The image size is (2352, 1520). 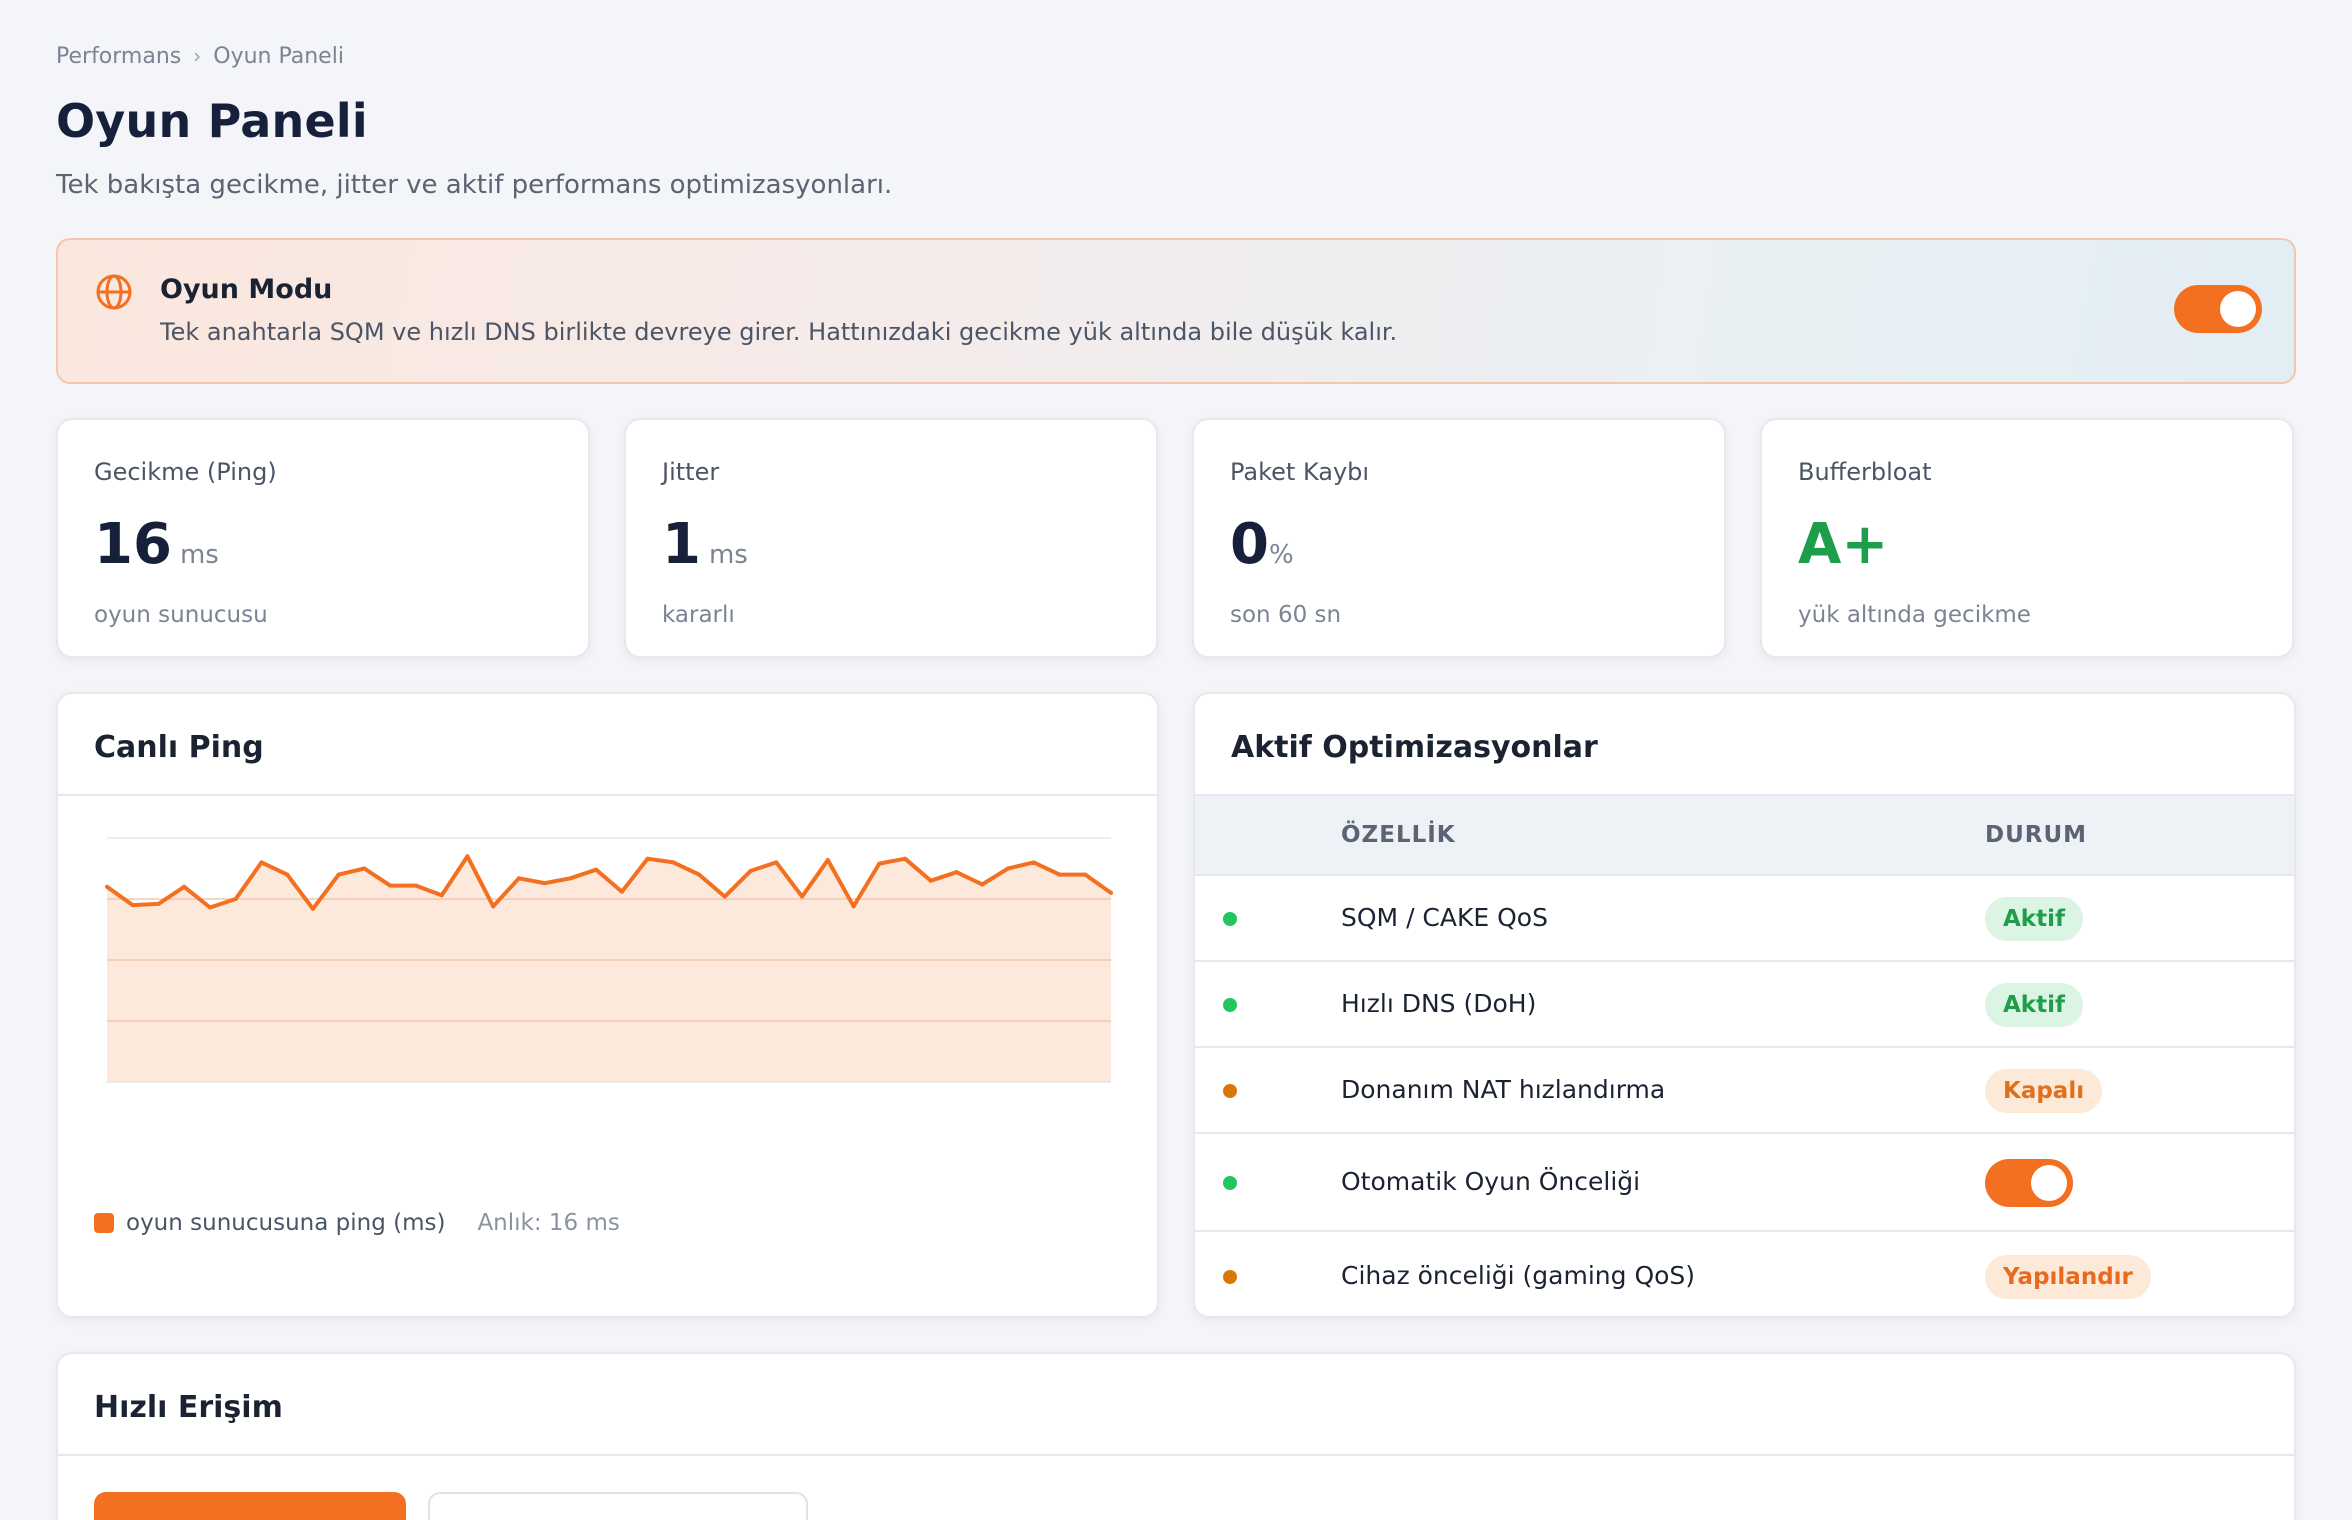 What do you see at coordinates (250, 1506) in the screenshot?
I see `quick-access-primary-button` at bounding box center [250, 1506].